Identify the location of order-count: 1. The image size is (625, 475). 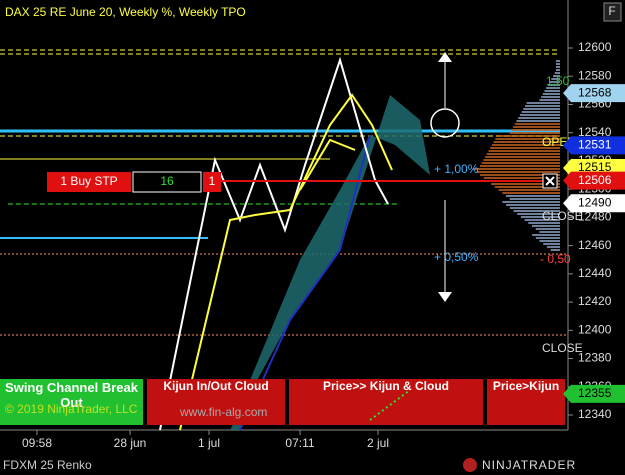
(212, 181).